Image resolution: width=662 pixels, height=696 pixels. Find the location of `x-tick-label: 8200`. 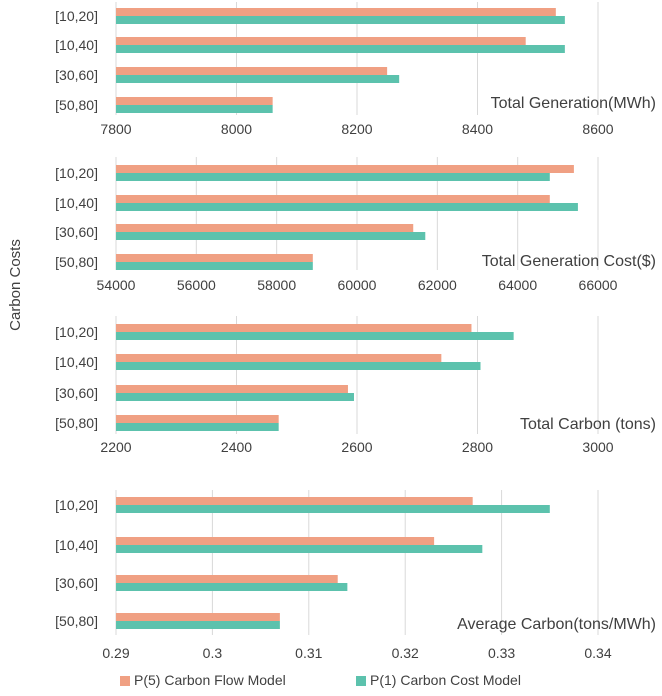

x-tick-label: 8200 is located at coordinates (356, 129).